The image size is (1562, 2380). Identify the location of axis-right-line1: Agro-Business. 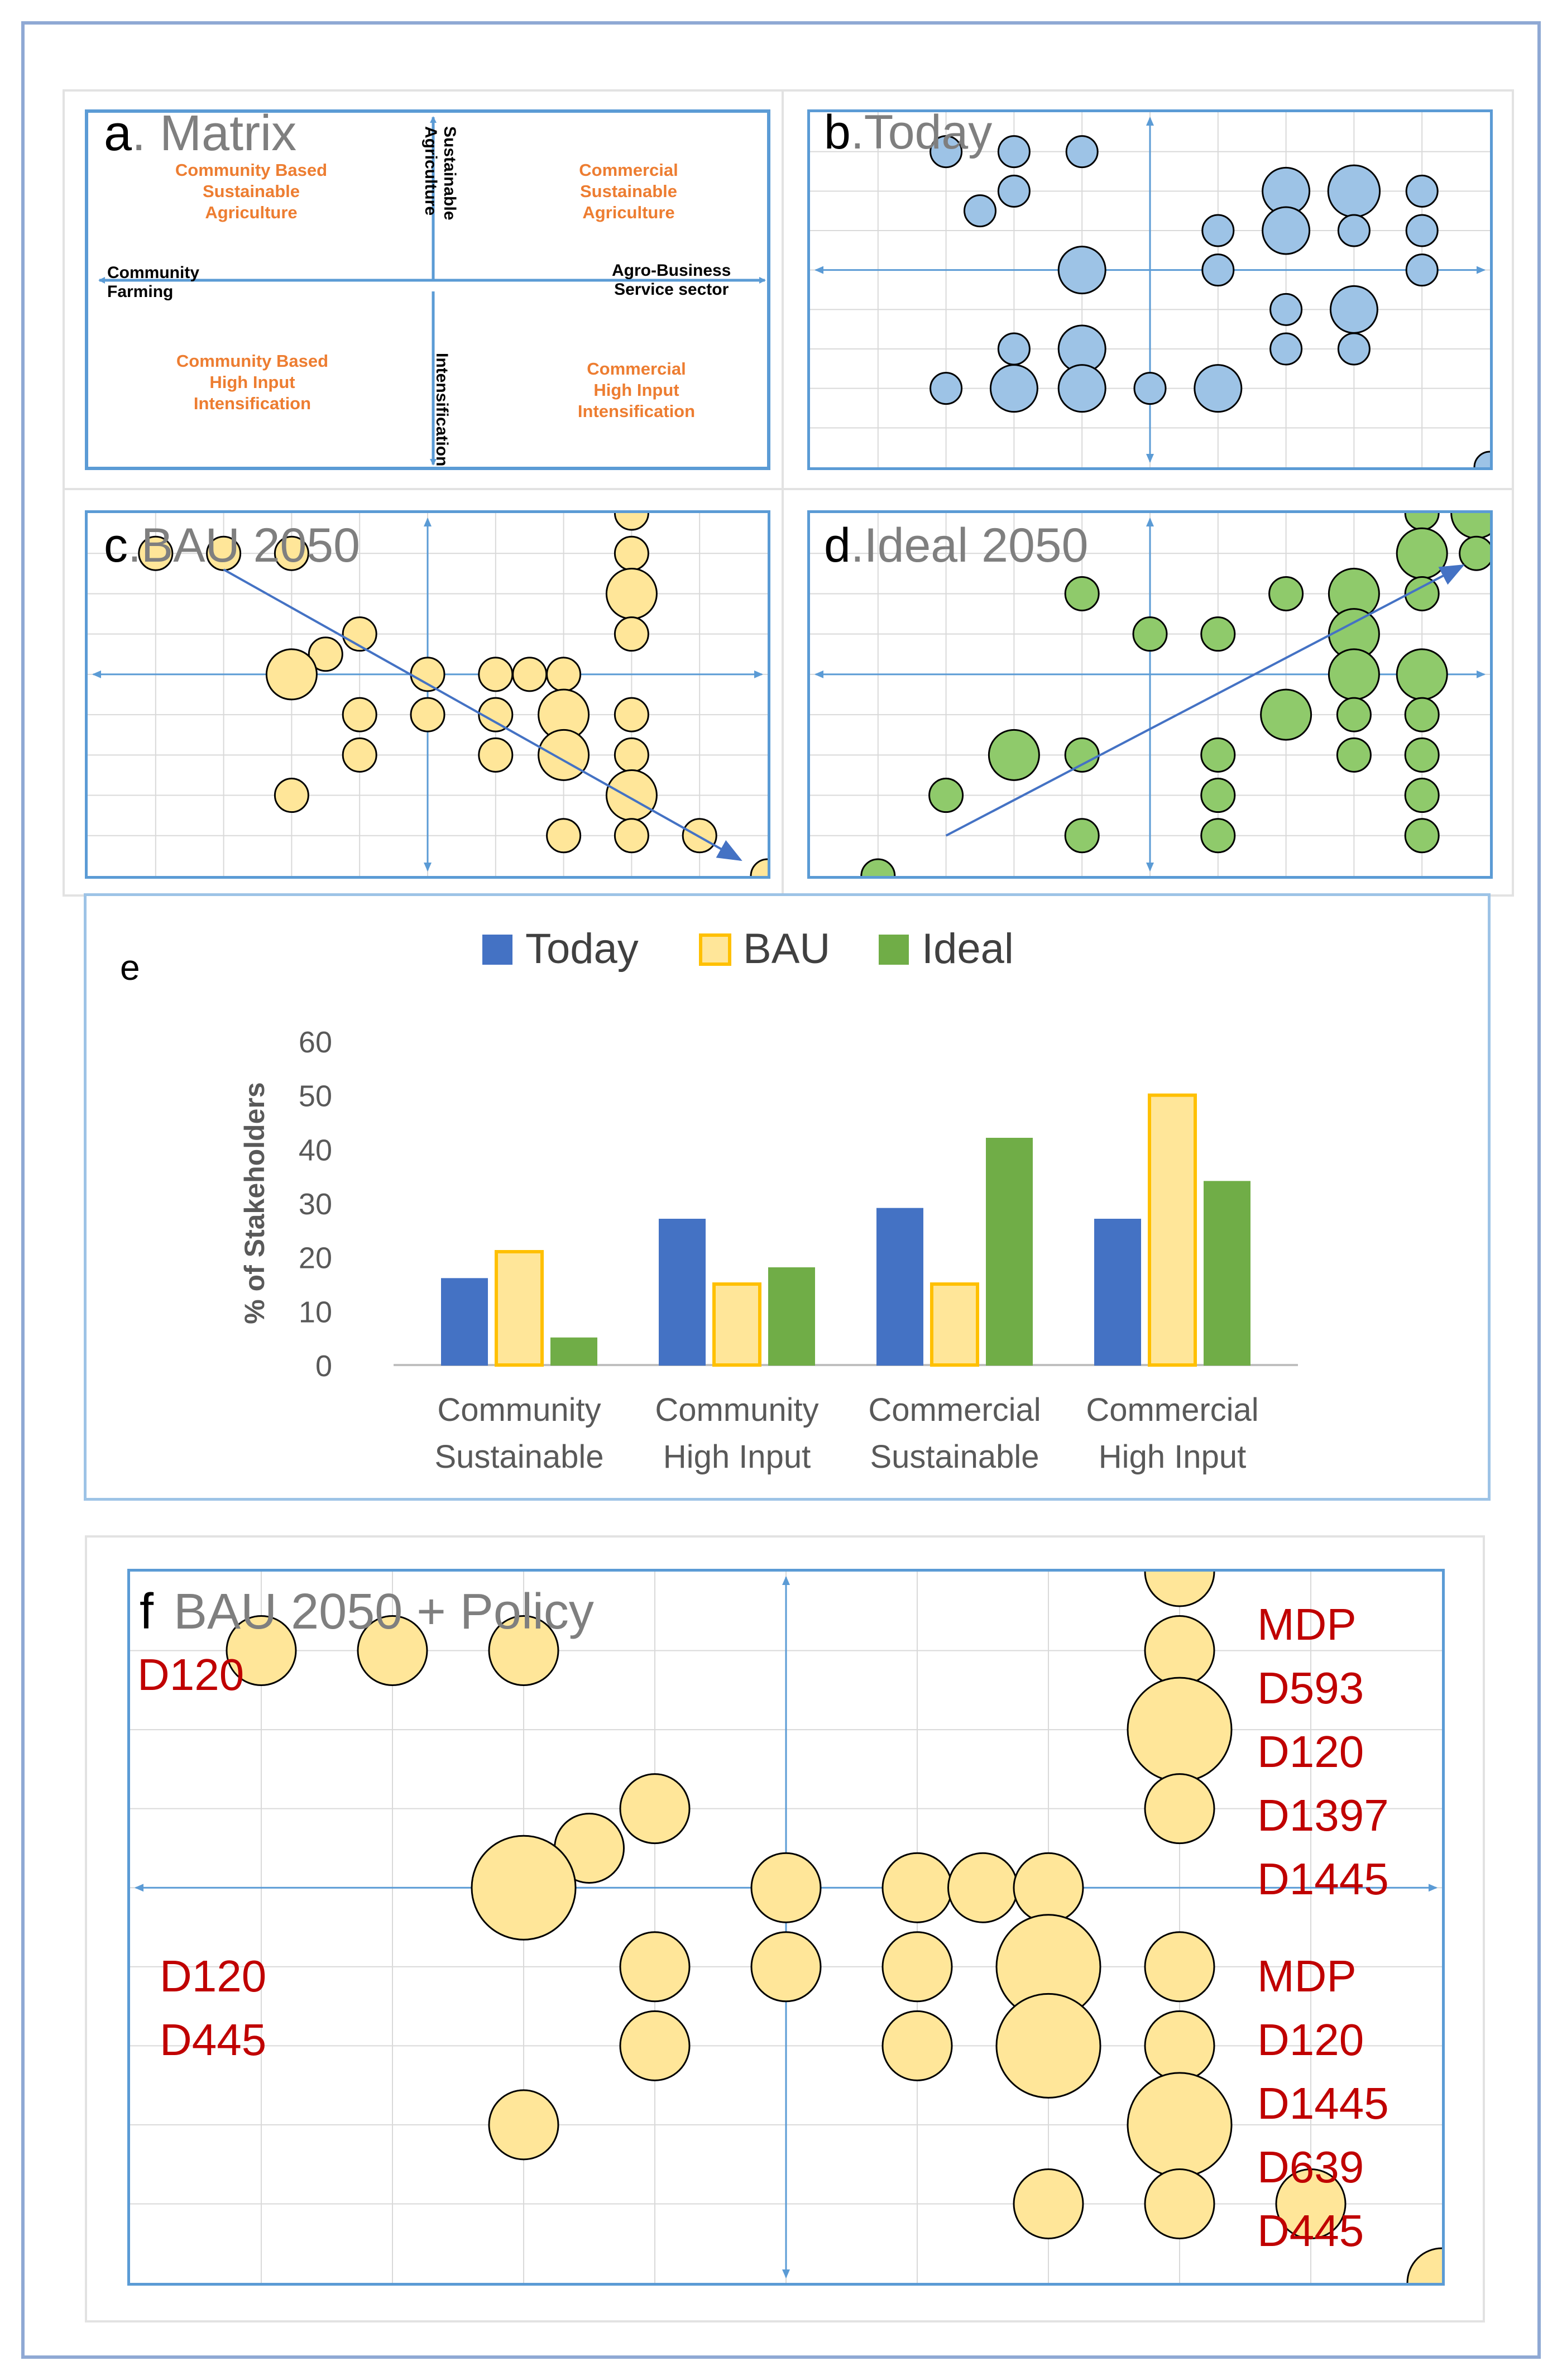
(671, 270).